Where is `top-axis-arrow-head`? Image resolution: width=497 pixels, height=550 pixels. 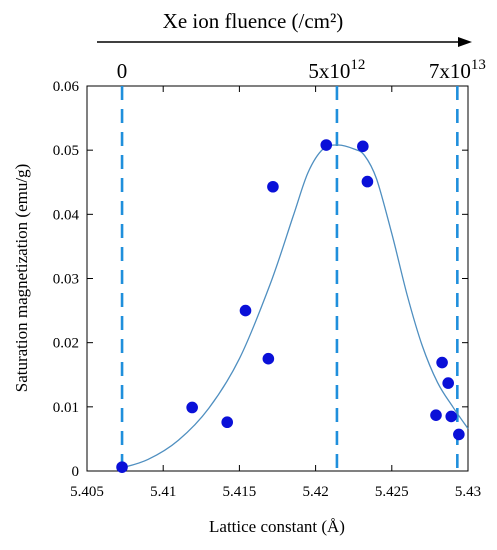 top-axis-arrow-head is located at coordinates (465, 42).